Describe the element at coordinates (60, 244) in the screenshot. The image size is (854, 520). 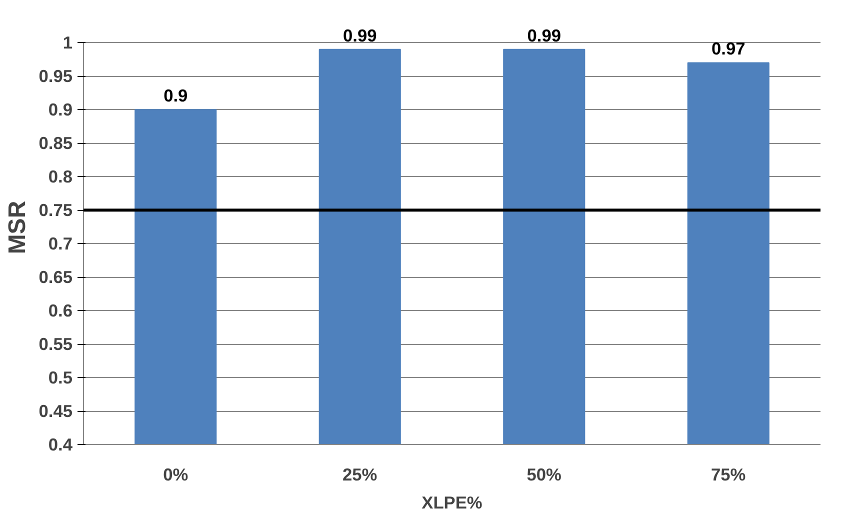
I see `y-tick-label: 0.7` at that location.